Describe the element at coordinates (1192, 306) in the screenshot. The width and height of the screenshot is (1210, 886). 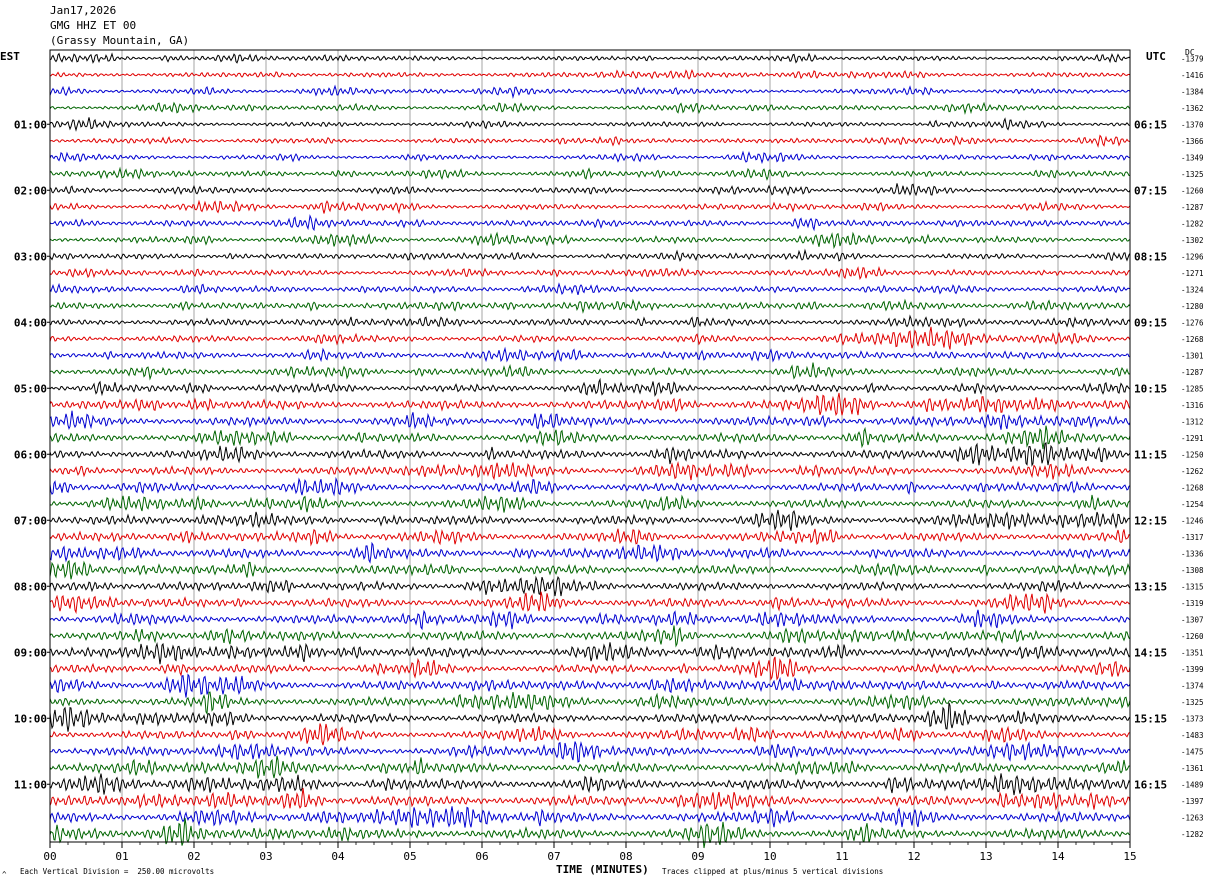
I see `dc-offset-label: -1280` at that location.